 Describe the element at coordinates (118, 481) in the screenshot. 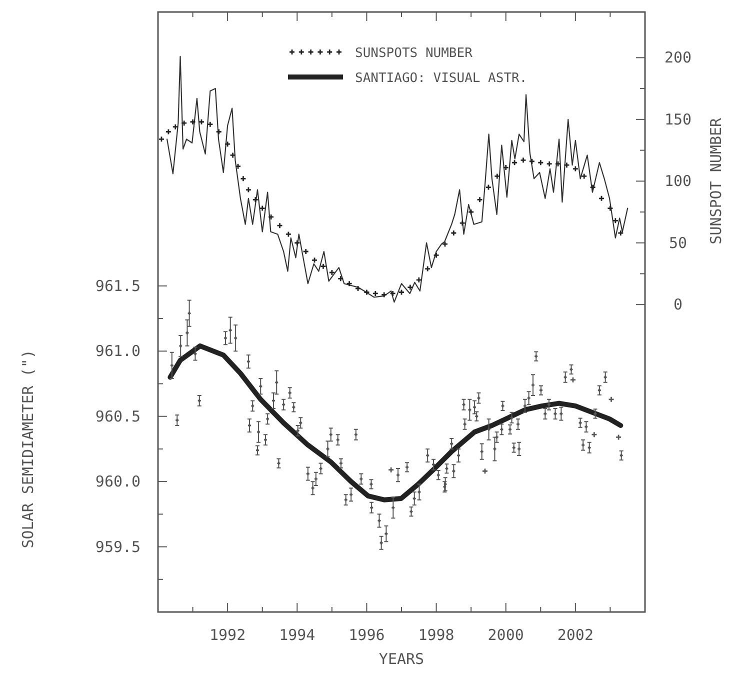

I see `y-tick-label: 960.0` at that location.